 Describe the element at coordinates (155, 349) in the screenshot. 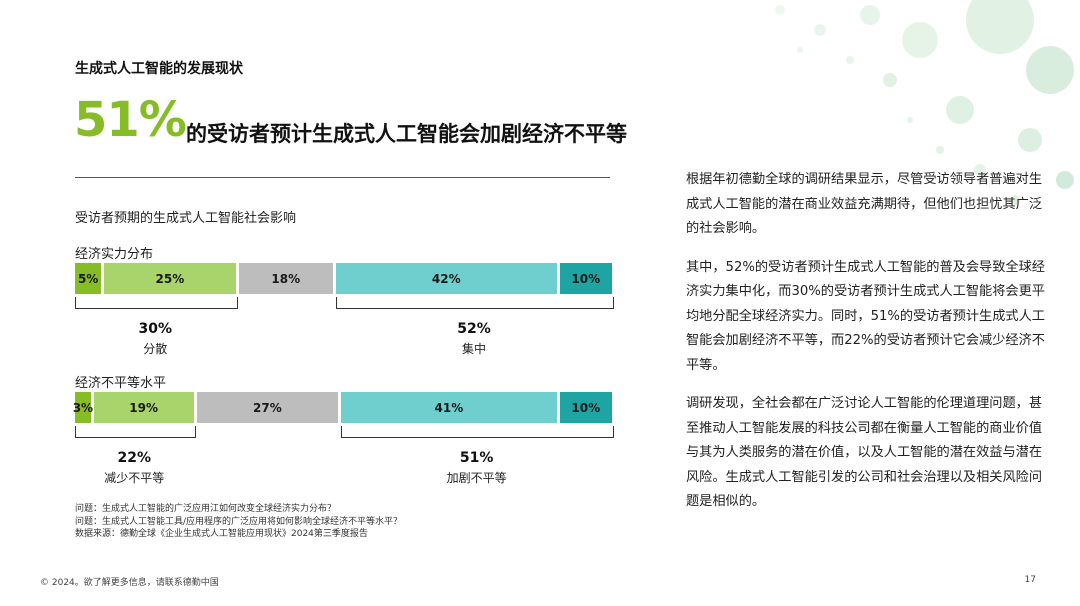

I see `group-label: 分散` at that location.